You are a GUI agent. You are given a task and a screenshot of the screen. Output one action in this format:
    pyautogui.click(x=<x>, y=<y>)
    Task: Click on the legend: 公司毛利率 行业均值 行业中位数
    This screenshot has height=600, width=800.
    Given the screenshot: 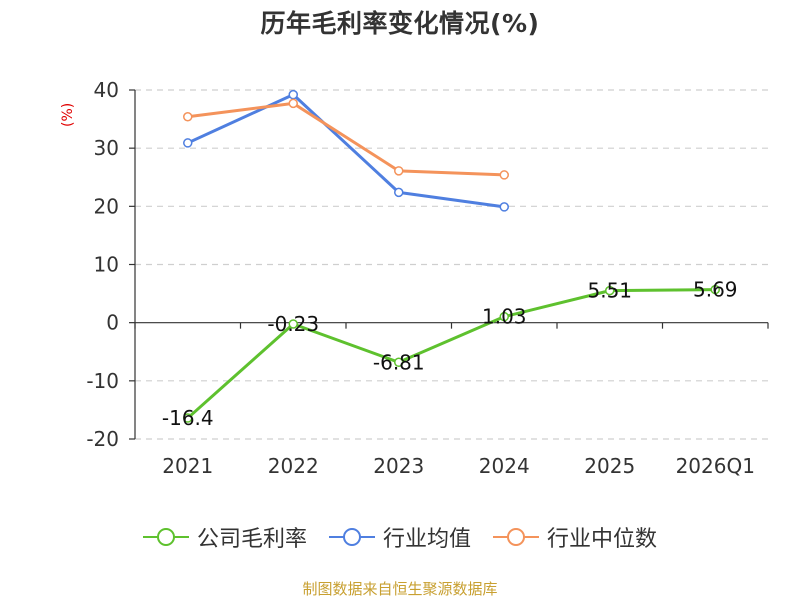 What is the action you would take?
    pyautogui.click(x=400, y=537)
    